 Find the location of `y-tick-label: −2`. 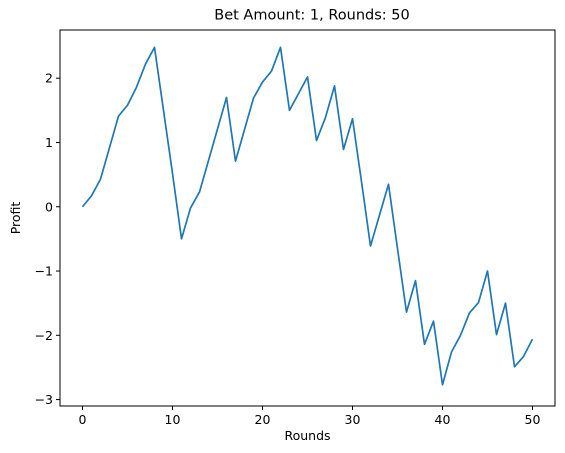

y-tick-label: −2 is located at coordinates (44, 335).